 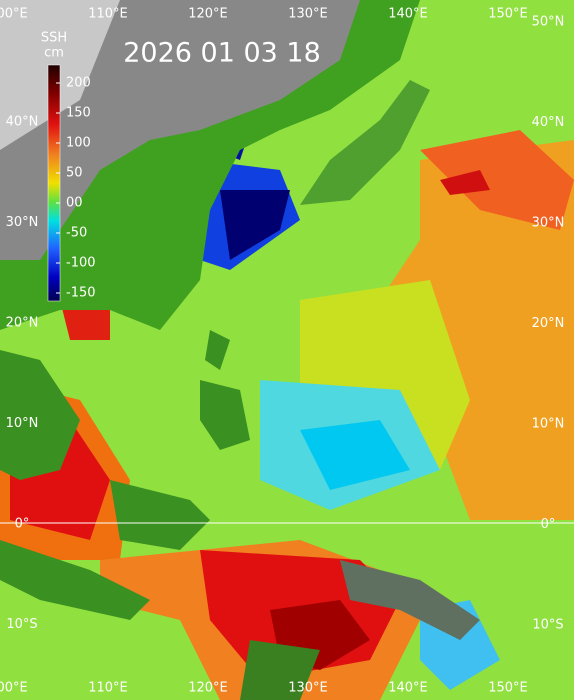 What do you see at coordinates (54, 53) in the screenshot?
I see `colorbar-unit: cm` at bounding box center [54, 53].